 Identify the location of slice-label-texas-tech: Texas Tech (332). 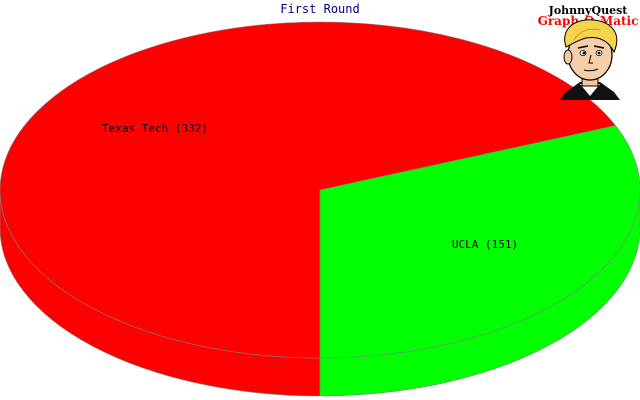
(155, 128).